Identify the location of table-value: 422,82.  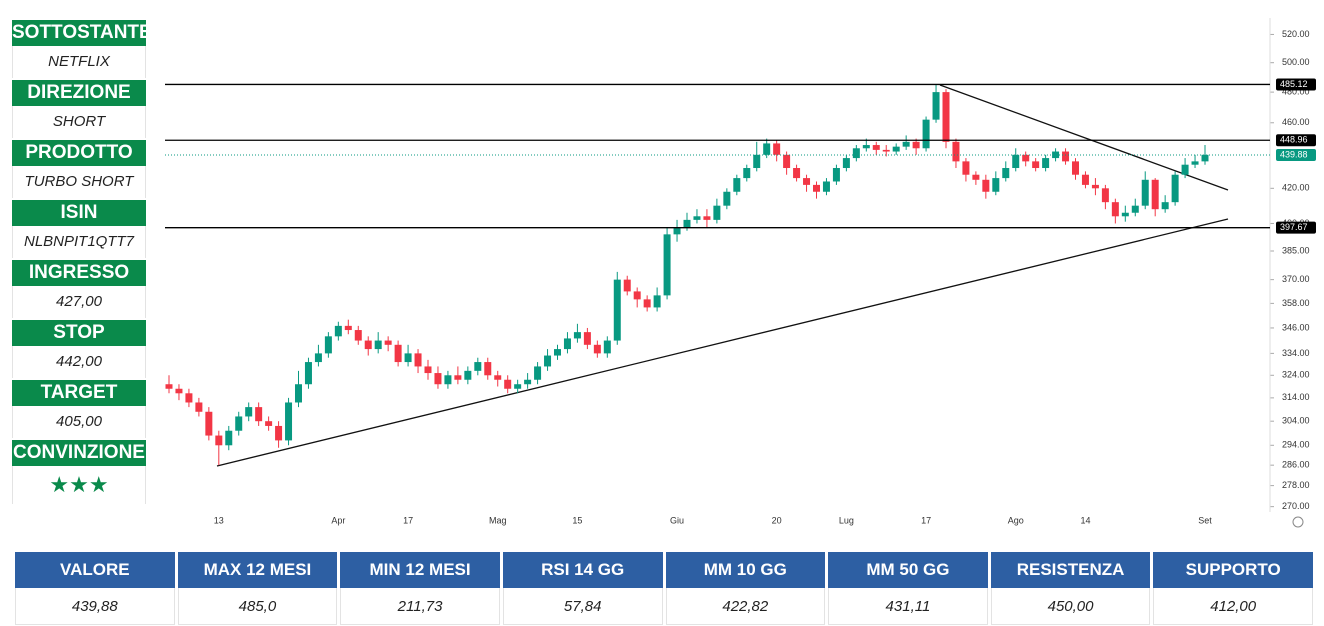
(745, 606).